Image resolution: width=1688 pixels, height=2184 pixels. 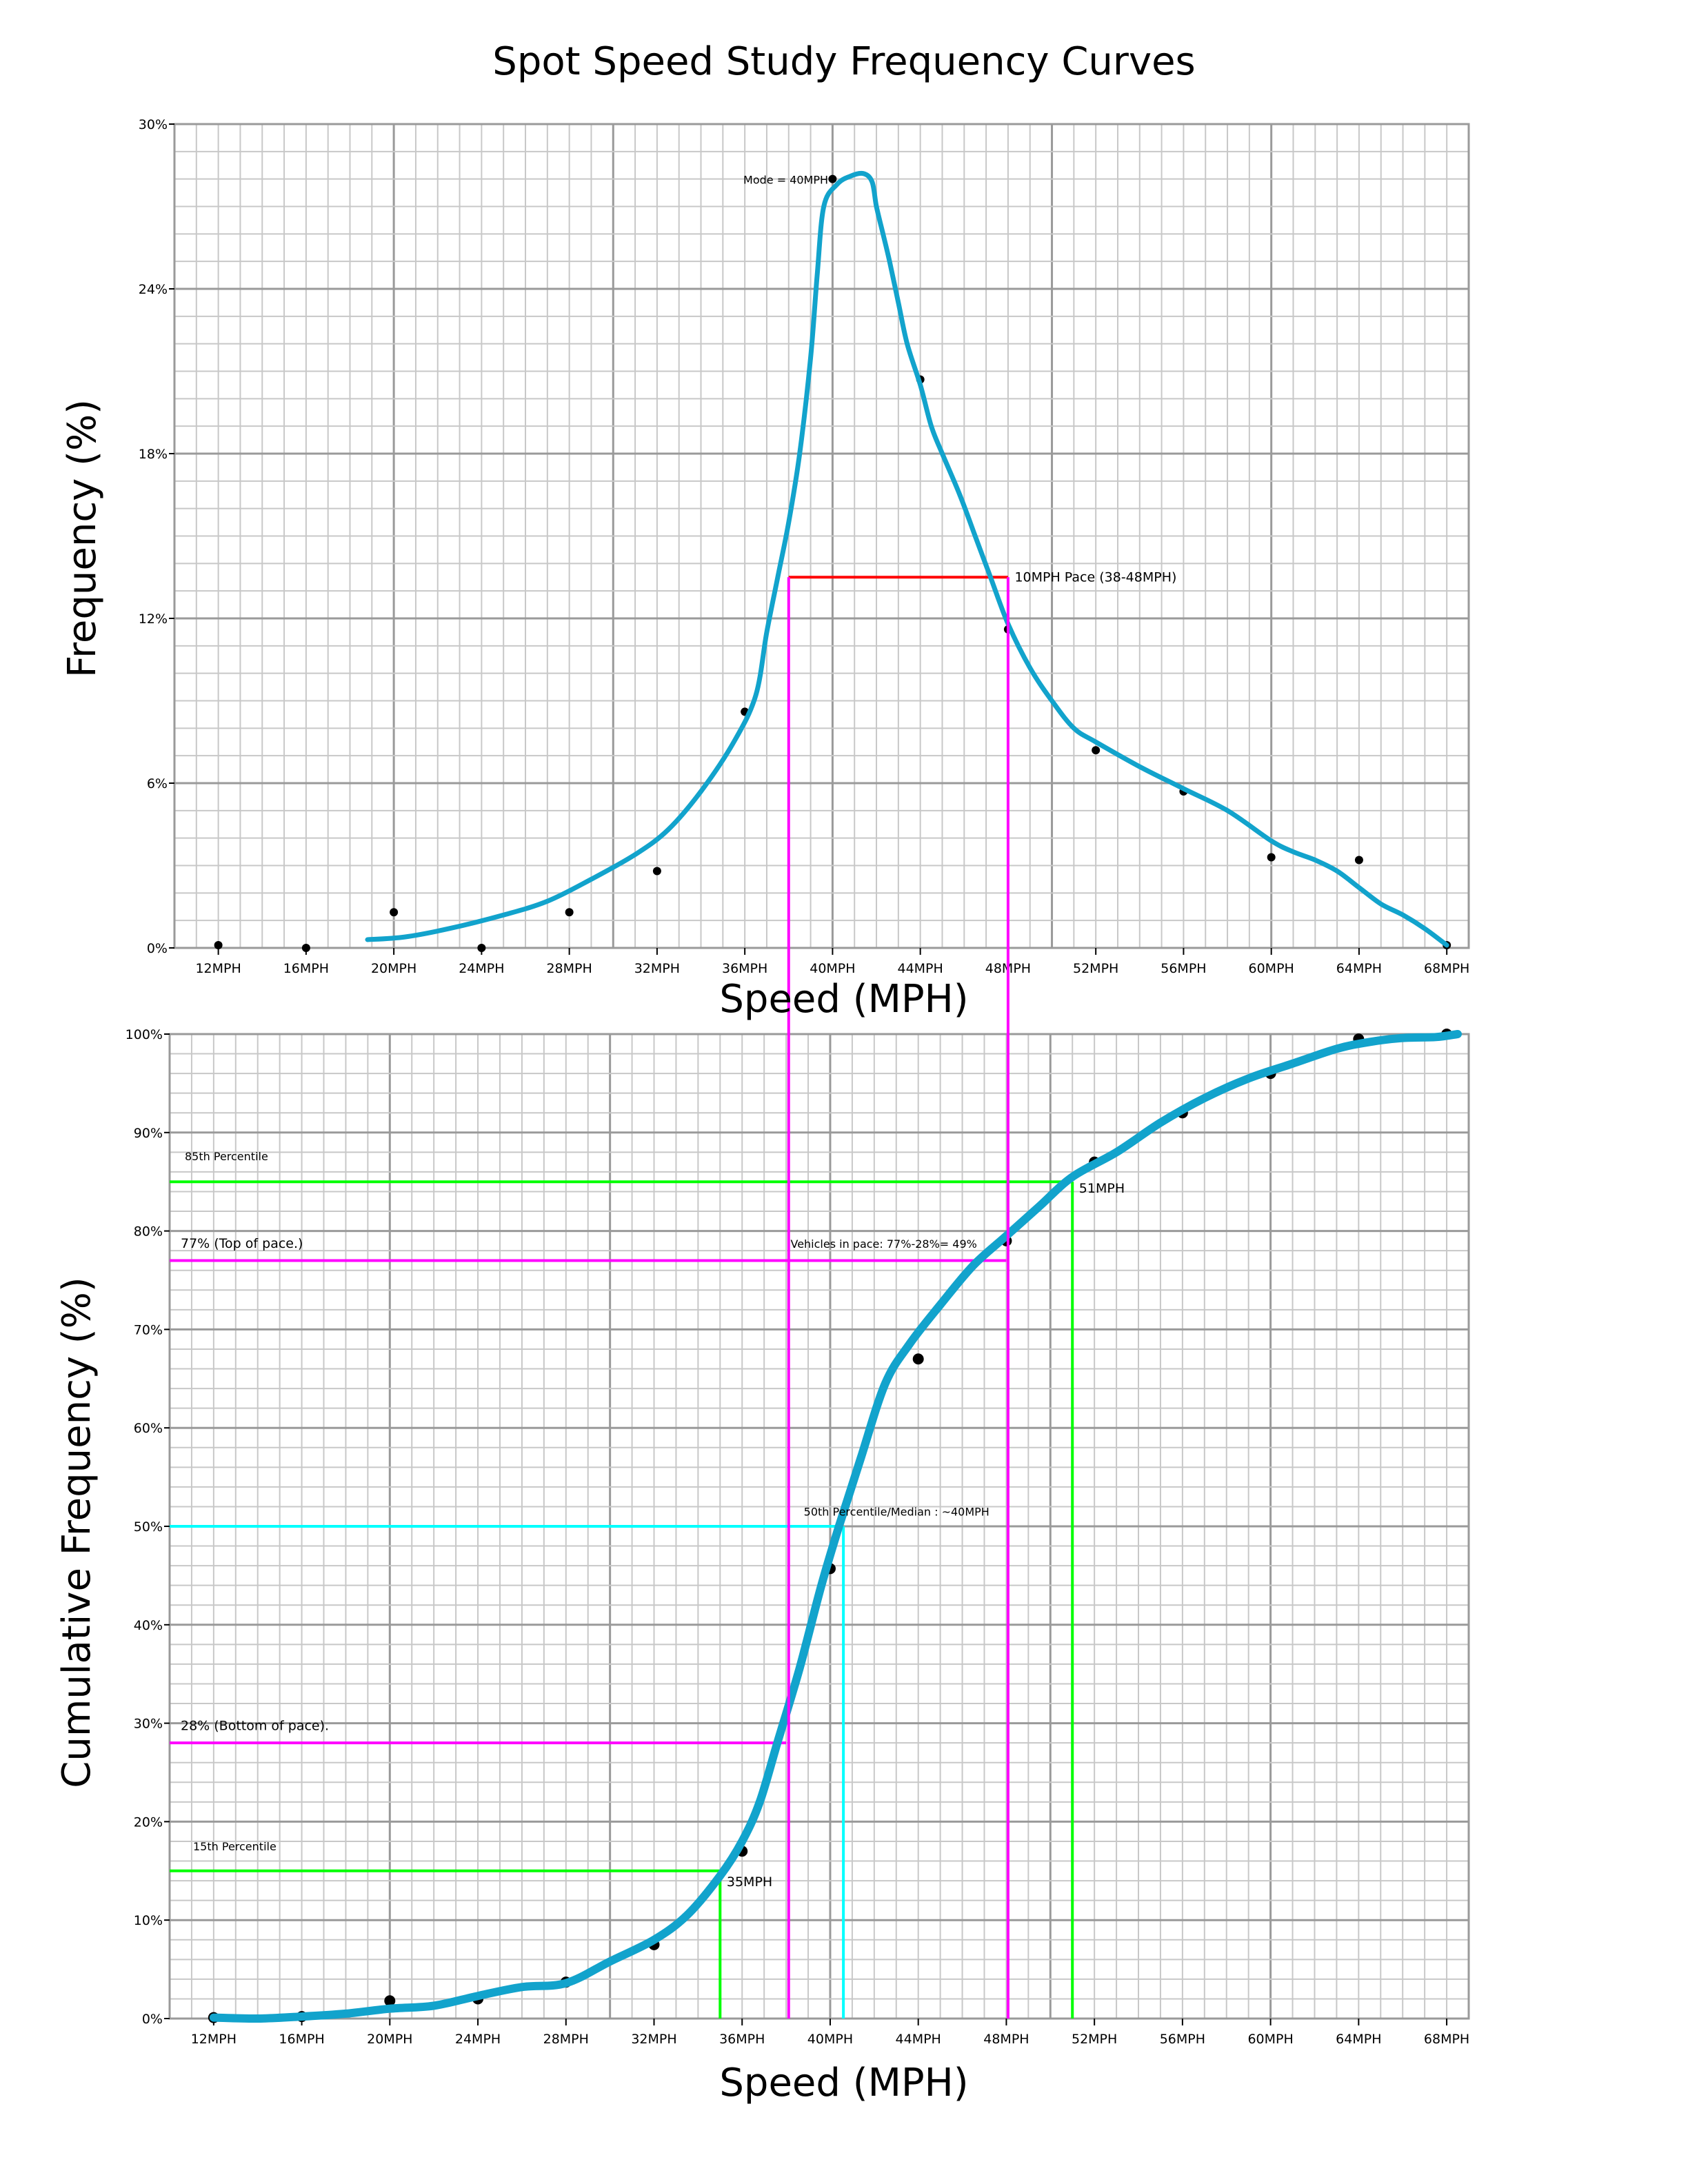 What do you see at coordinates (896, 1511) in the screenshot?
I see `median-label: 50th Percentile/Median : ~40MPH` at bounding box center [896, 1511].